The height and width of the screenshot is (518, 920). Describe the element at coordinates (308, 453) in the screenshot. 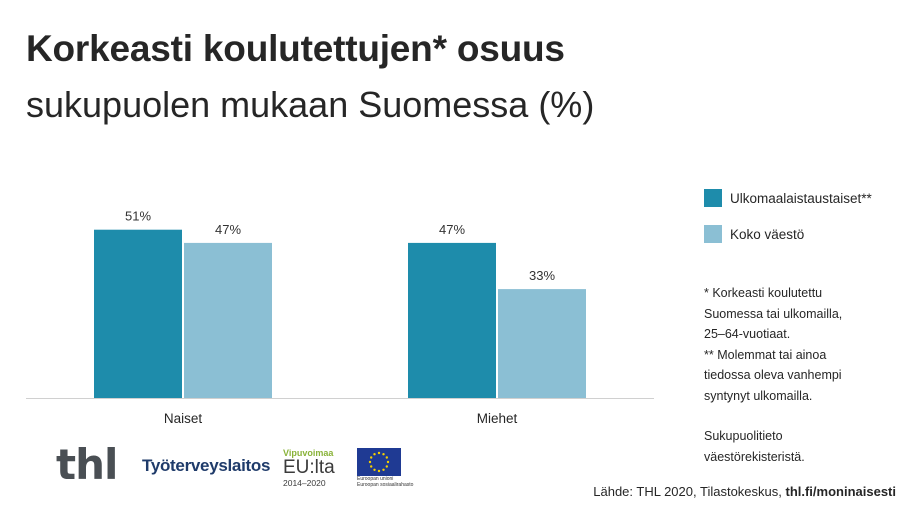

I see `vipuvoimaa-logo-top: Vipuvoimaa` at that location.